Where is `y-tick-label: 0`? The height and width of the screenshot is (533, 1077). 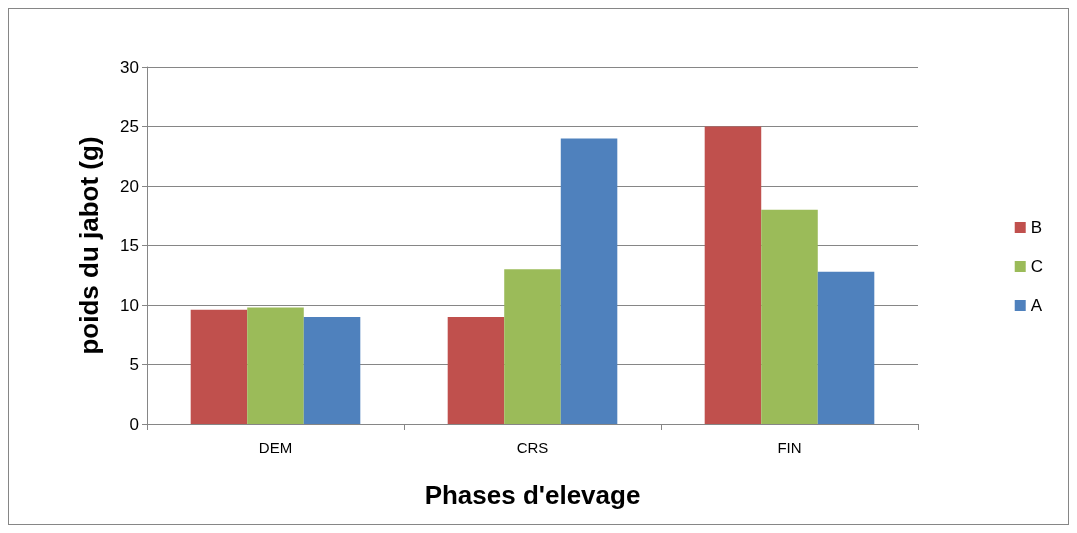
y-tick-label: 0 is located at coordinates (134, 424).